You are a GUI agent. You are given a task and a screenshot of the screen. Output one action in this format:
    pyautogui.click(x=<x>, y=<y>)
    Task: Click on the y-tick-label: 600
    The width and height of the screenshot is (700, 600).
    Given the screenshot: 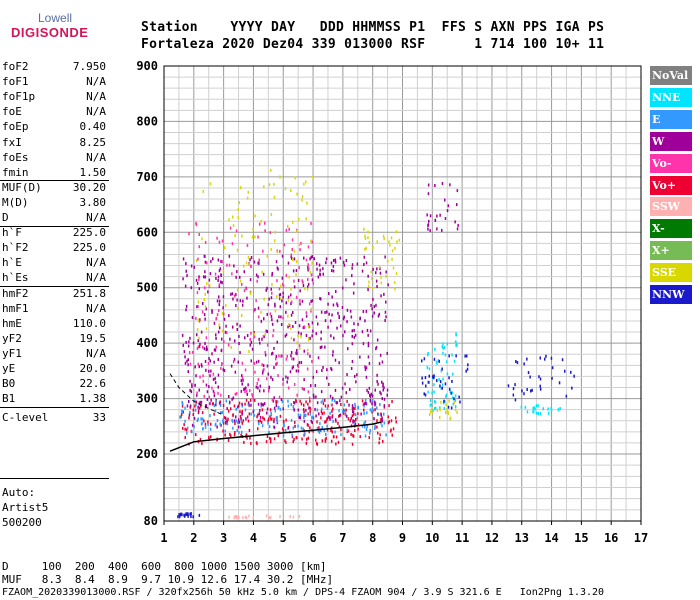 What is the action you would take?
    pyautogui.click(x=147, y=232)
    